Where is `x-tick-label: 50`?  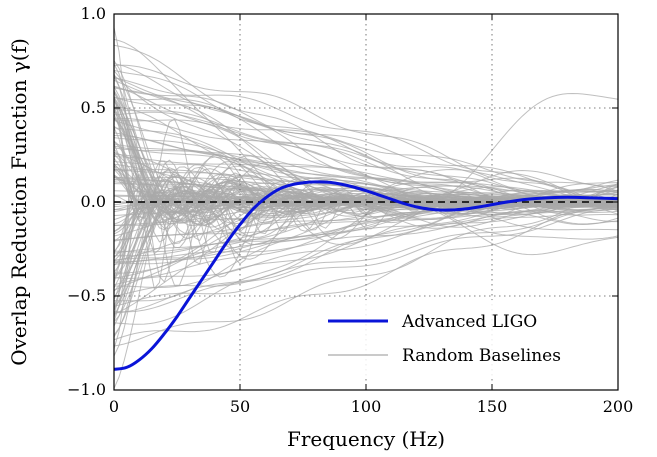
x-tick-label: 50 is located at coordinates (240, 406).